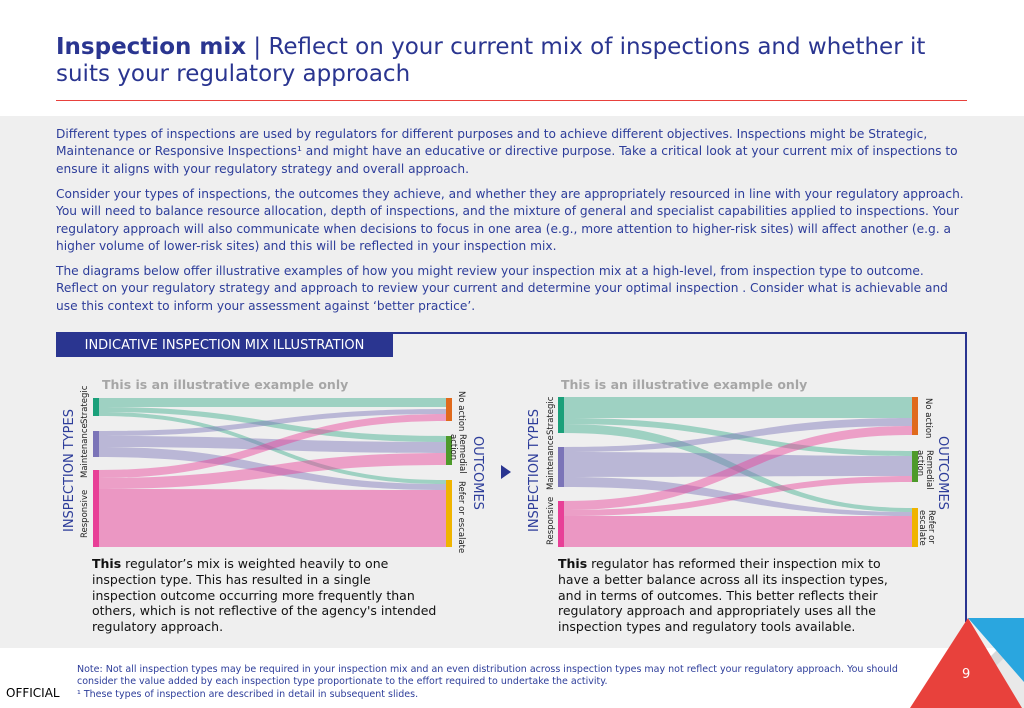  I want to click on arrow-right-icon, so click(506, 472).